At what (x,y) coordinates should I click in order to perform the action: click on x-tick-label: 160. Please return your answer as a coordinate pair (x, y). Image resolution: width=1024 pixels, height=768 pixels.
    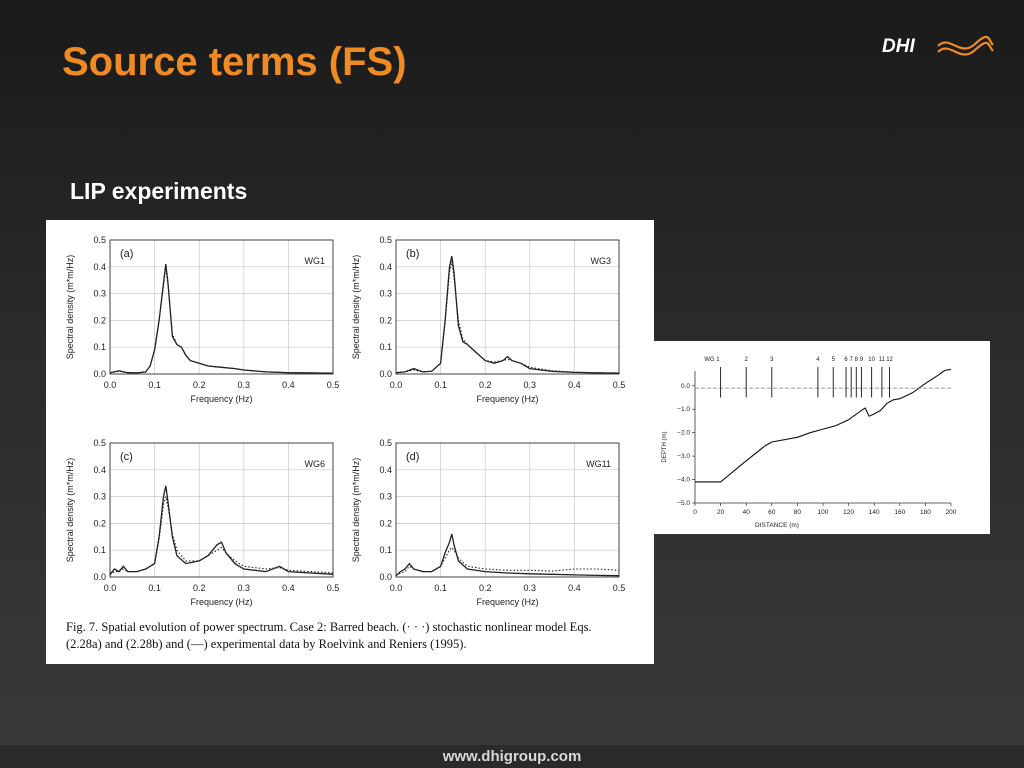
    Looking at the image, I should click on (899, 512).